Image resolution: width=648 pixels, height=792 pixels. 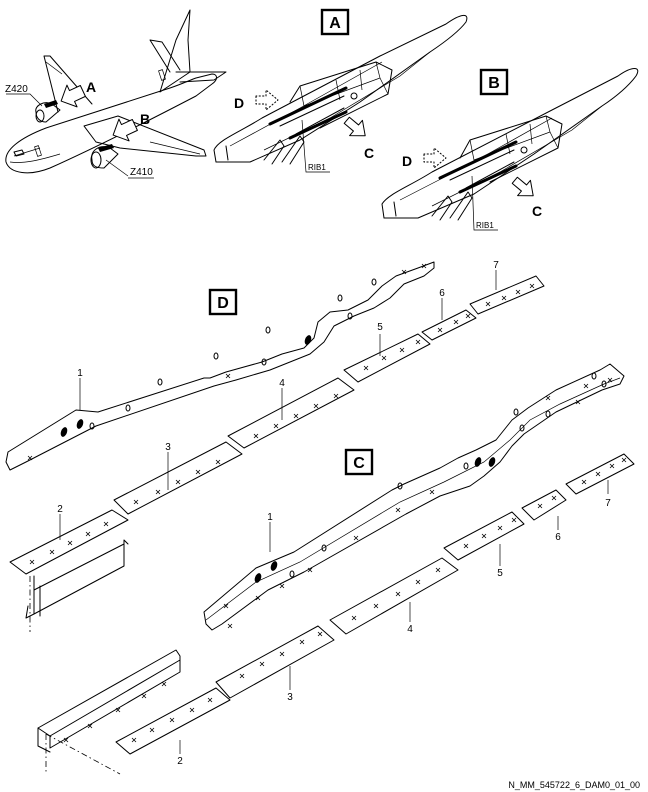 I want to click on aircraft-overview, so click(x=116, y=94).